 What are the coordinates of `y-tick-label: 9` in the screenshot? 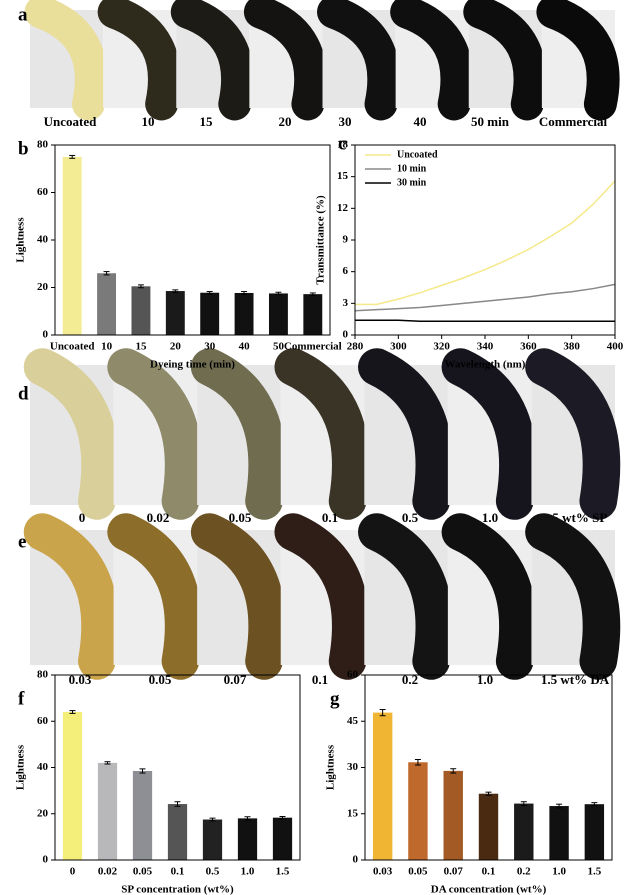 It's located at (346, 240).